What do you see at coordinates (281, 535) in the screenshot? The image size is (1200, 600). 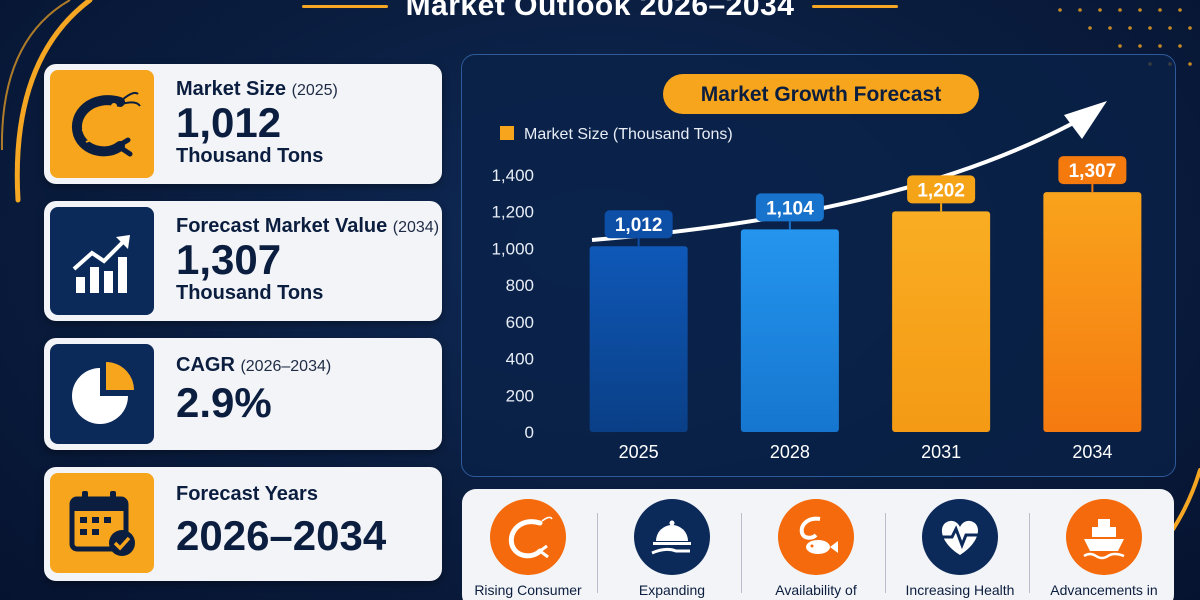 I see `card-value: 2026–2034` at bounding box center [281, 535].